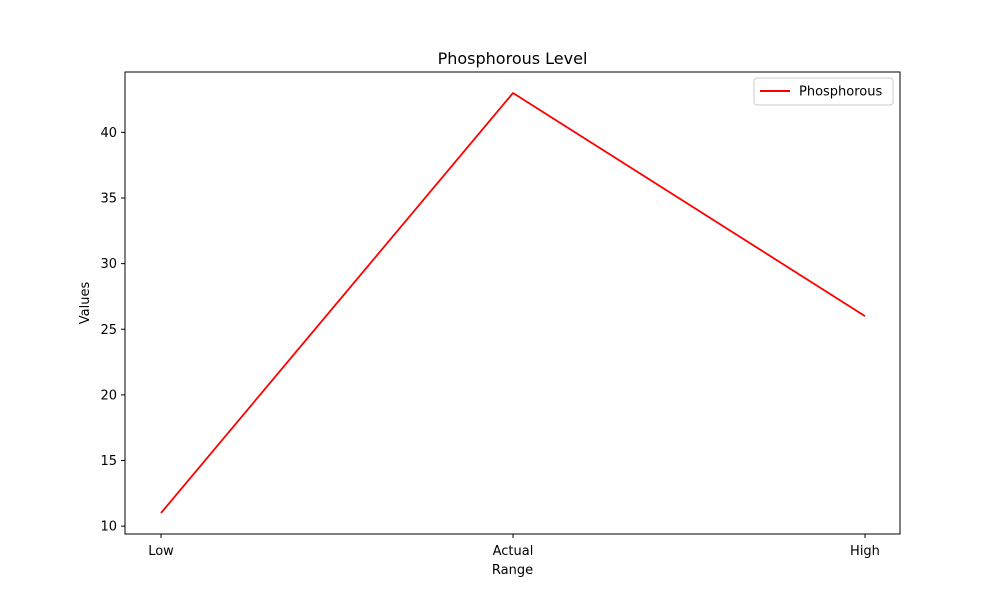 This screenshot has width=1000, height=600. Describe the element at coordinates (841, 92) in the screenshot. I see `legend-label: Phosphorous` at that location.